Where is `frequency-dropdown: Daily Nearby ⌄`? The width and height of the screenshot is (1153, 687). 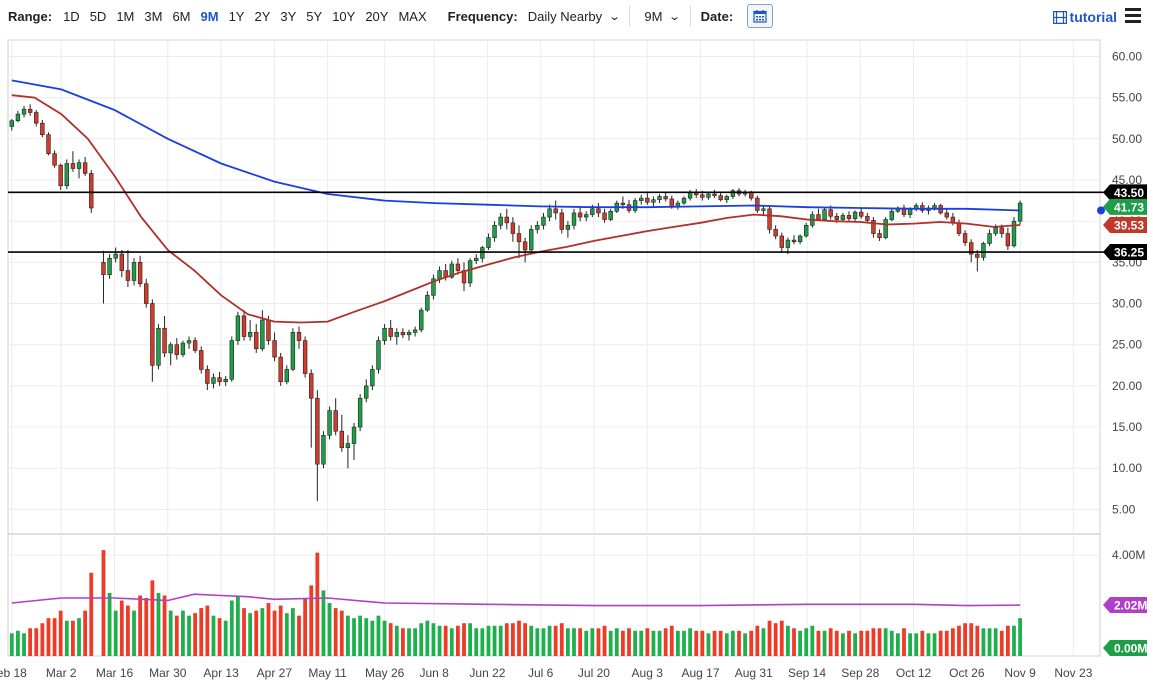
frequency-dropdown: Daily Nearby ⌄ is located at coordinates (574, 16).